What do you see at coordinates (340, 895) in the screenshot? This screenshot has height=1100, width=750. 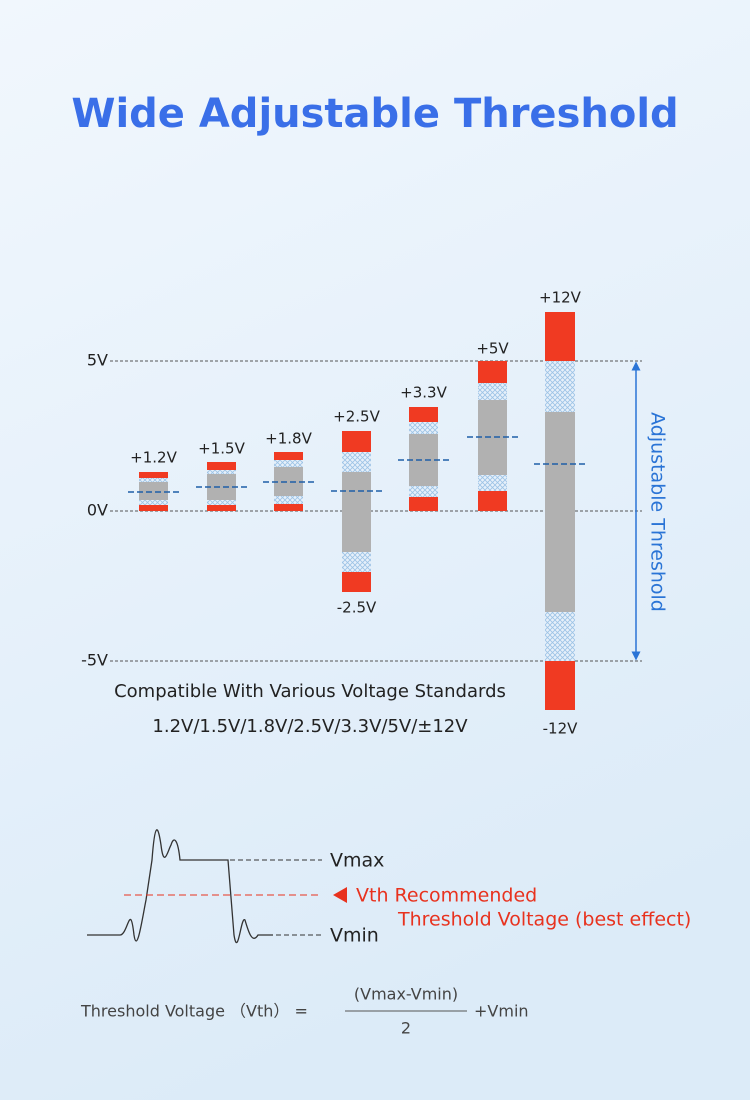 I see `vth-pointer` at bounding box center [340, 895].